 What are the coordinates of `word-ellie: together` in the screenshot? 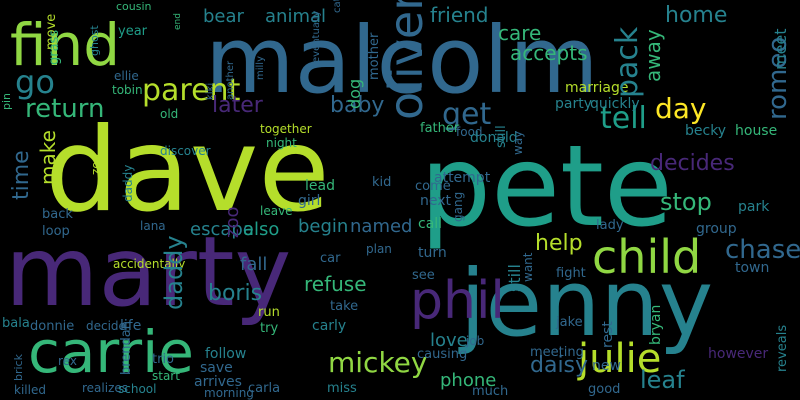 It's located at (286, 129).